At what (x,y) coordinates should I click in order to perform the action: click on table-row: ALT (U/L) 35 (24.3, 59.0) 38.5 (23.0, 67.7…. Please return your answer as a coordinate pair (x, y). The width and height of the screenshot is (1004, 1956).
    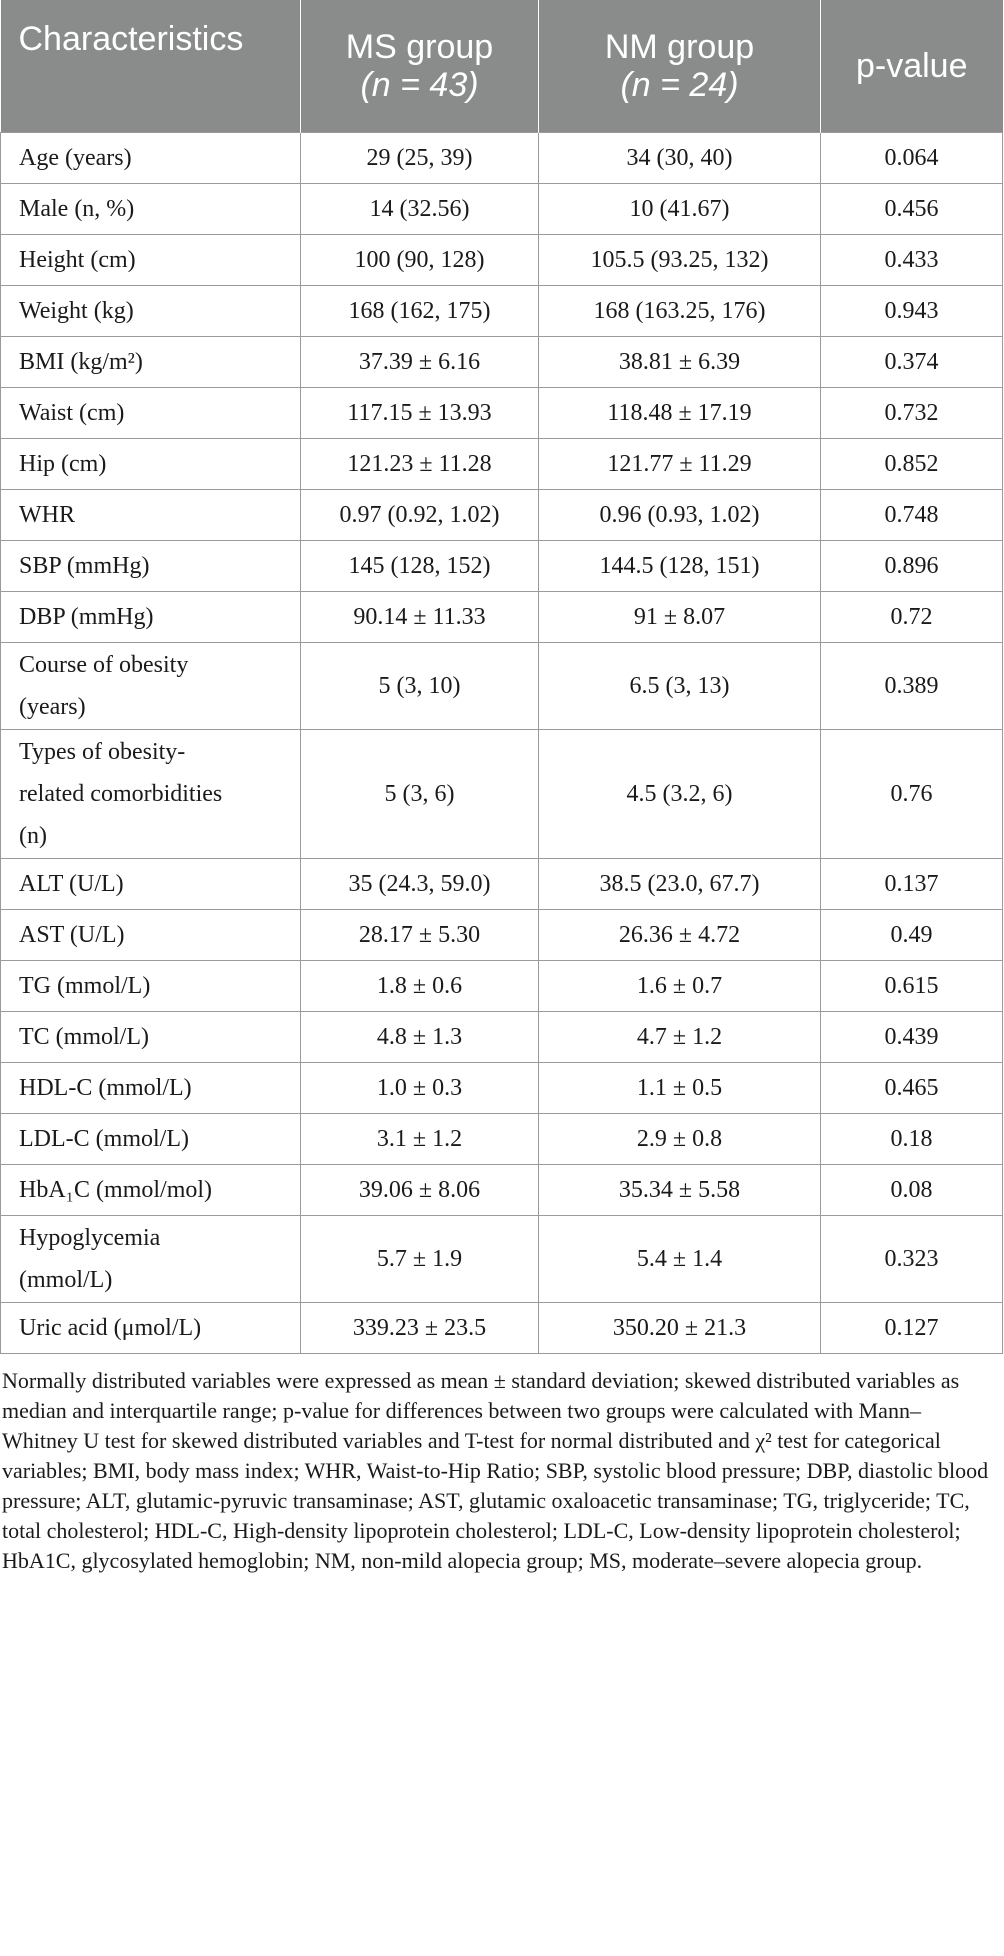
    Looking at the image, I should click on (501, 884).